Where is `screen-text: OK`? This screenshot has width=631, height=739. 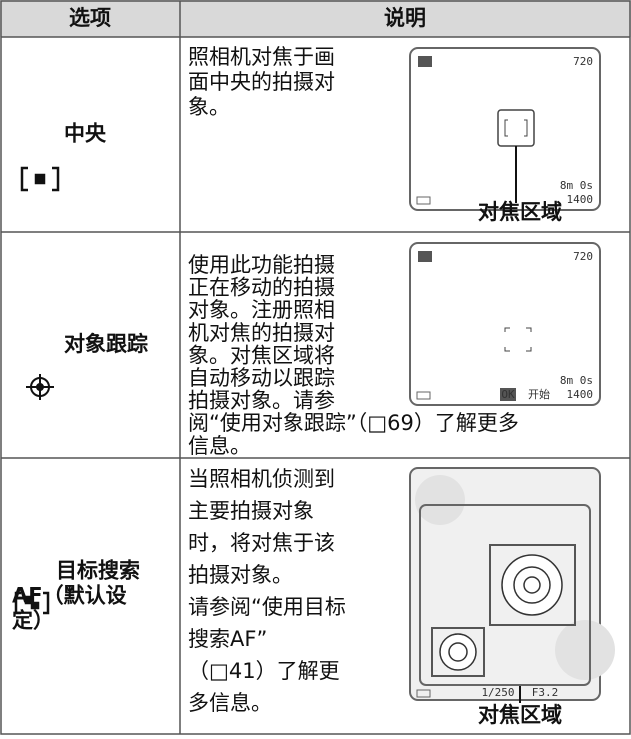 screen-text: OK is located at coordinates (508, 394).